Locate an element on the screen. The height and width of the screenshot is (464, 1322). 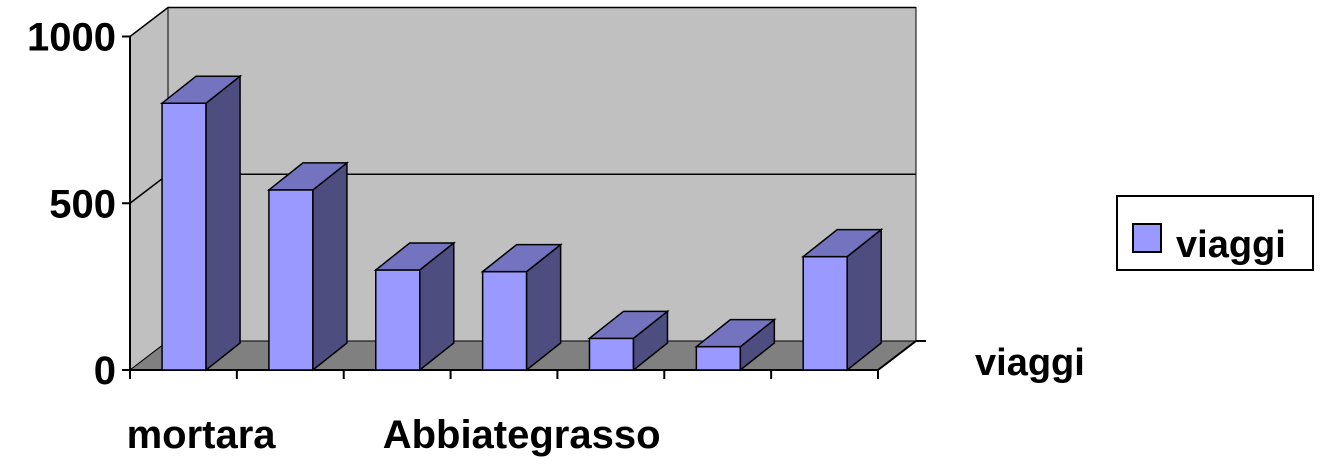
legend-swatch-viaggi is located at coordinates (1147, 238).